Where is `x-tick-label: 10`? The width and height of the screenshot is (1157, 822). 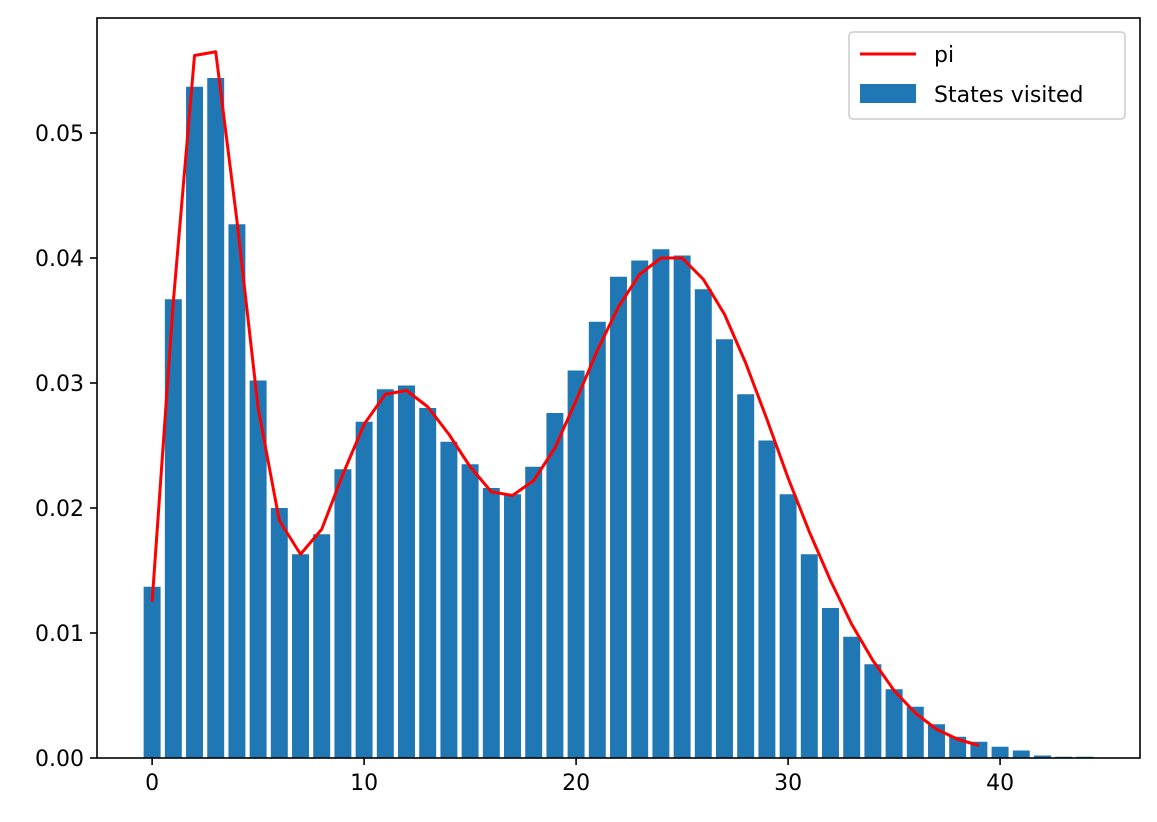
x-tick-label: 10 is located at coordinates (364, 783).